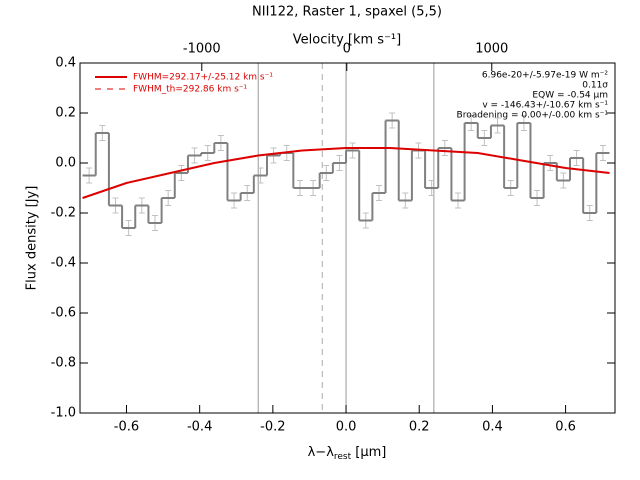 The height and width of the screenshot is (480, 640). Describe the element at coordinates (65, 63) in the screenshot. I see `y-tick-label: 0.4` at that location.